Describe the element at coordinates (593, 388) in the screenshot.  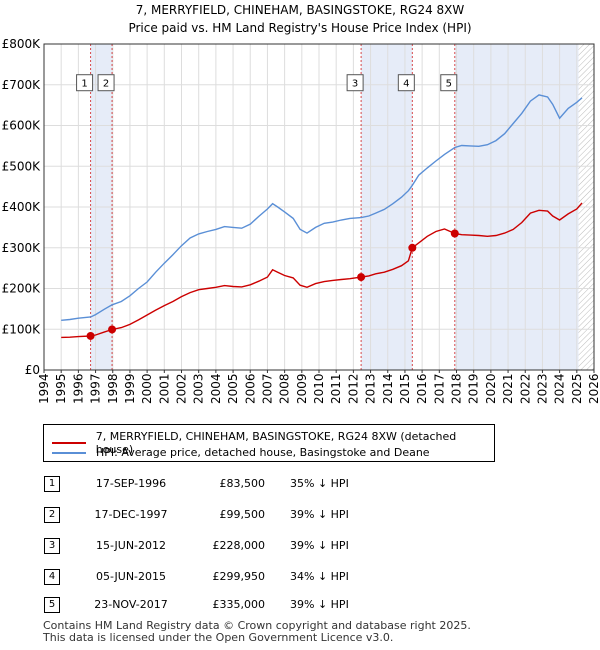
I see `x-tick-label: 2026` at that location.